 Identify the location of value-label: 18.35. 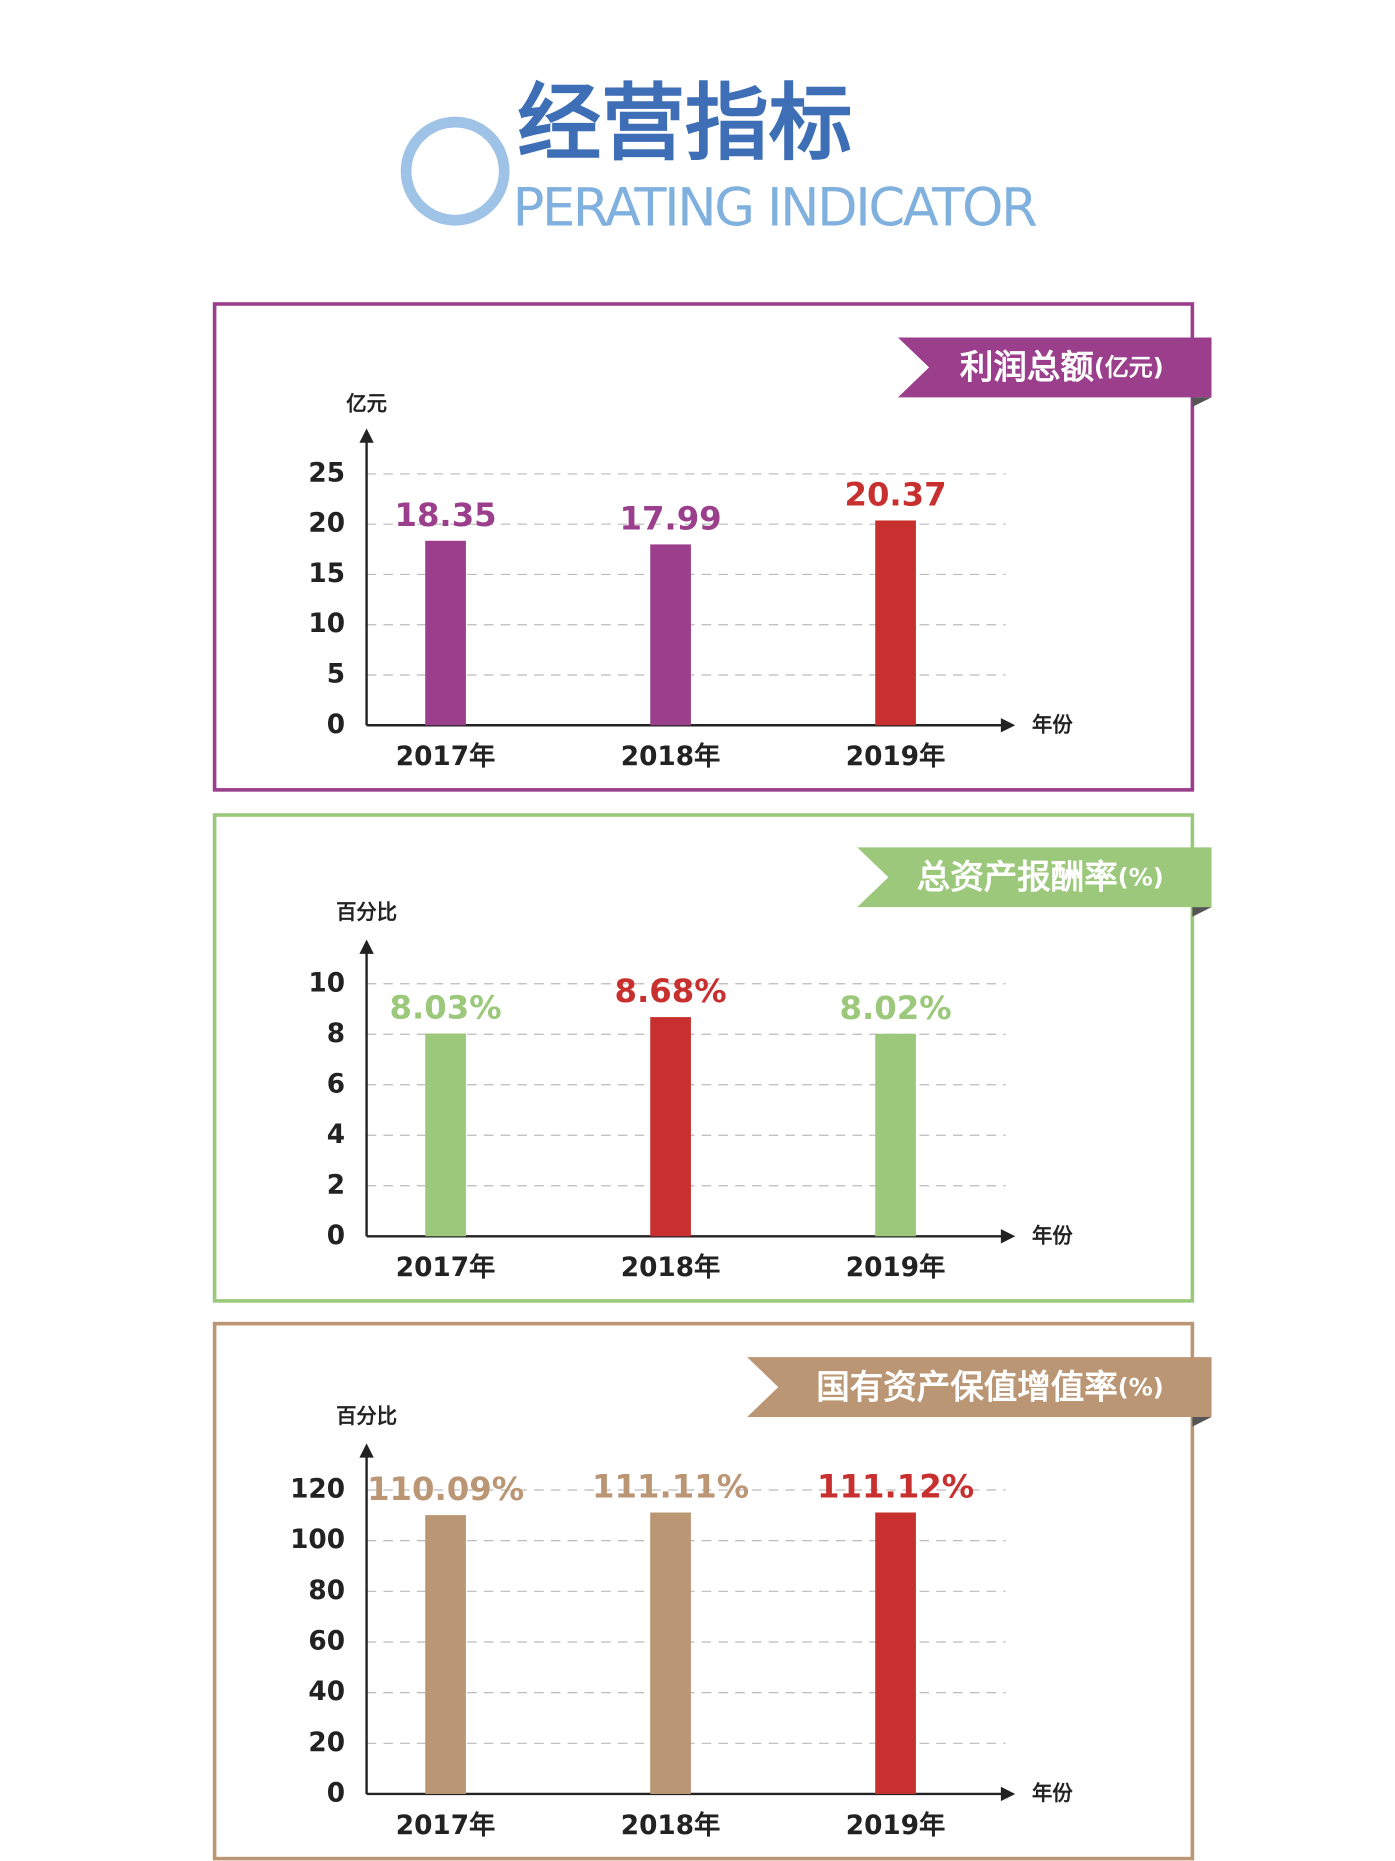
(445, 515).